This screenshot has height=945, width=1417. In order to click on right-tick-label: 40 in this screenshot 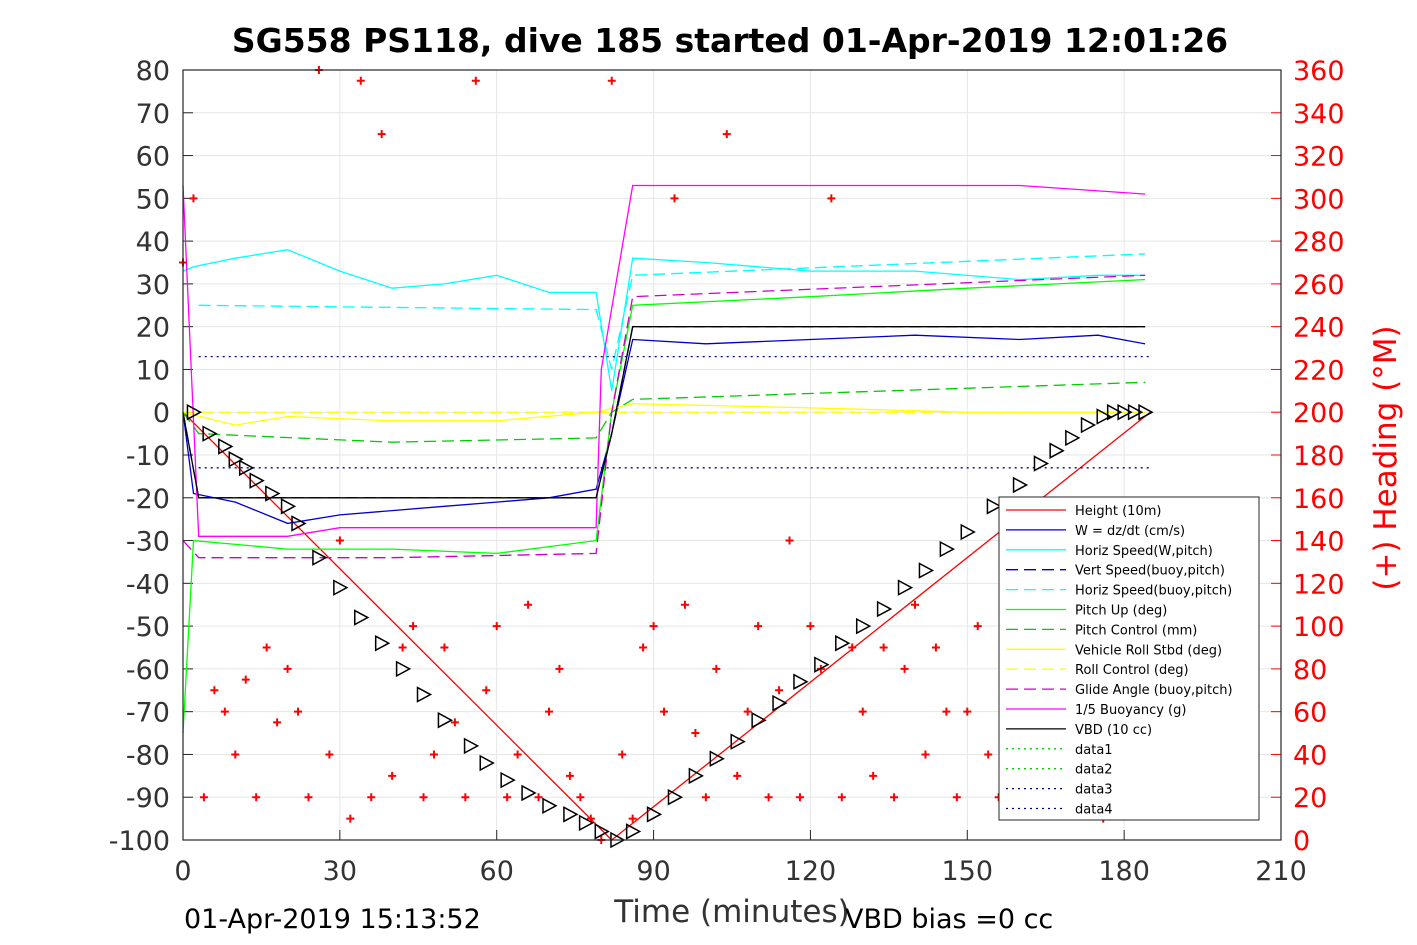, I will do `click(1310, 755)`.